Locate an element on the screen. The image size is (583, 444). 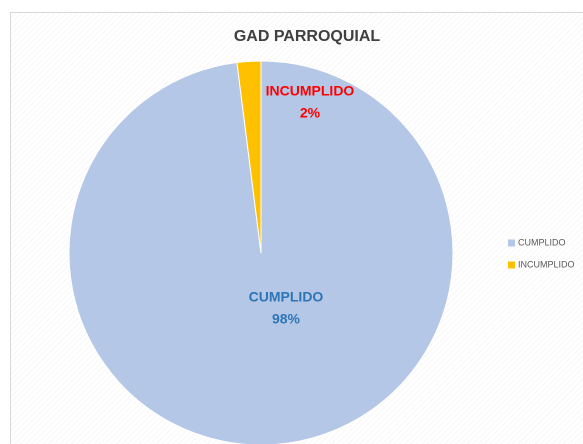
legend-label: INCUMPLIDO is located at coordinates (546, 264).